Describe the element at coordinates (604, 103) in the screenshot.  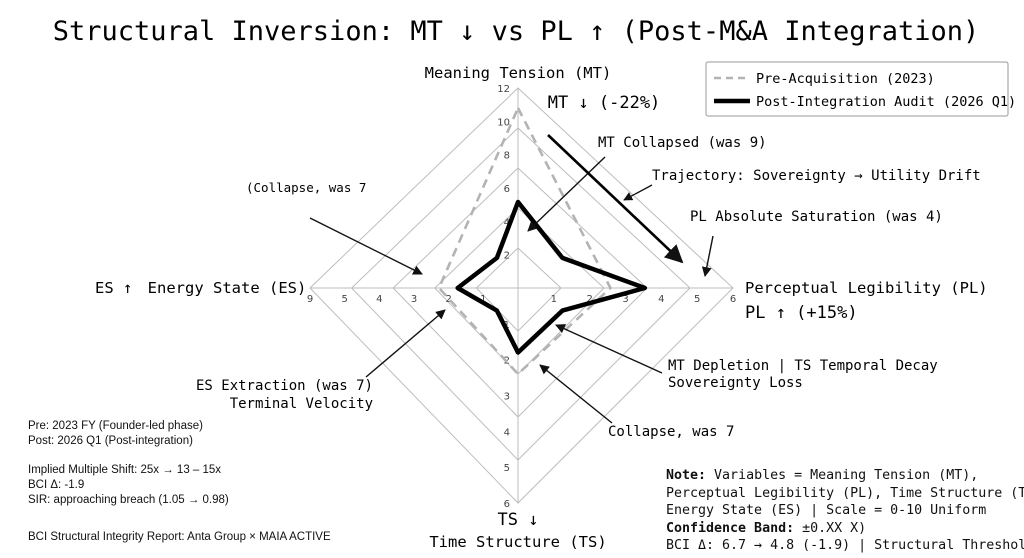
I see `axis-top-delta: MT ↓ (-22%)` at that location.